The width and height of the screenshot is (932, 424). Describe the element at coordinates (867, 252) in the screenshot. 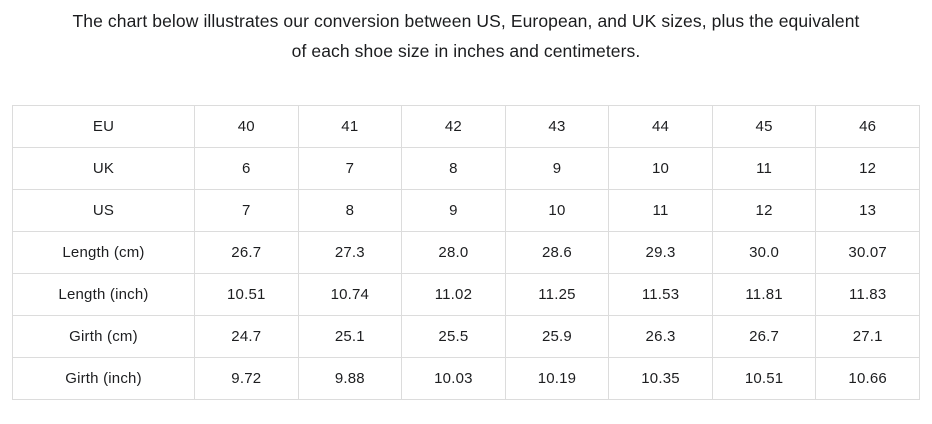

I see `value-cell: 30.07` at that location.